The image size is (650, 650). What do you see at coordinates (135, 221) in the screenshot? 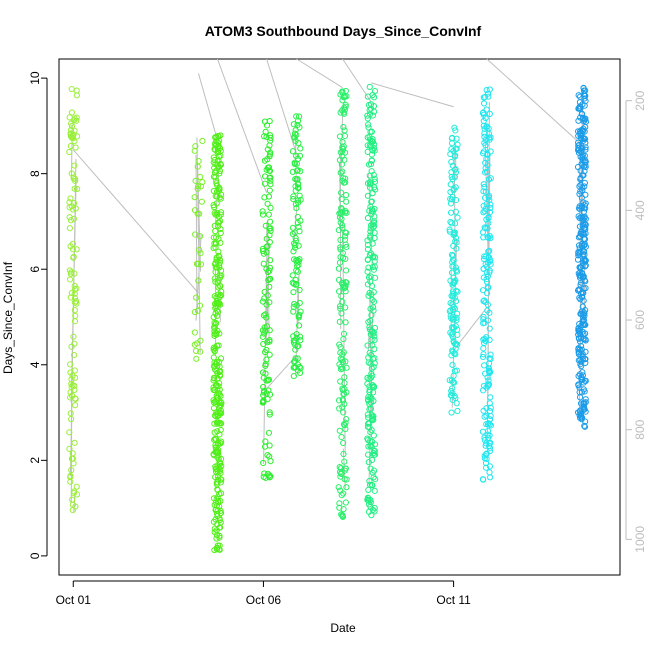
I see `connector-line` at bounding box center [135, 221].